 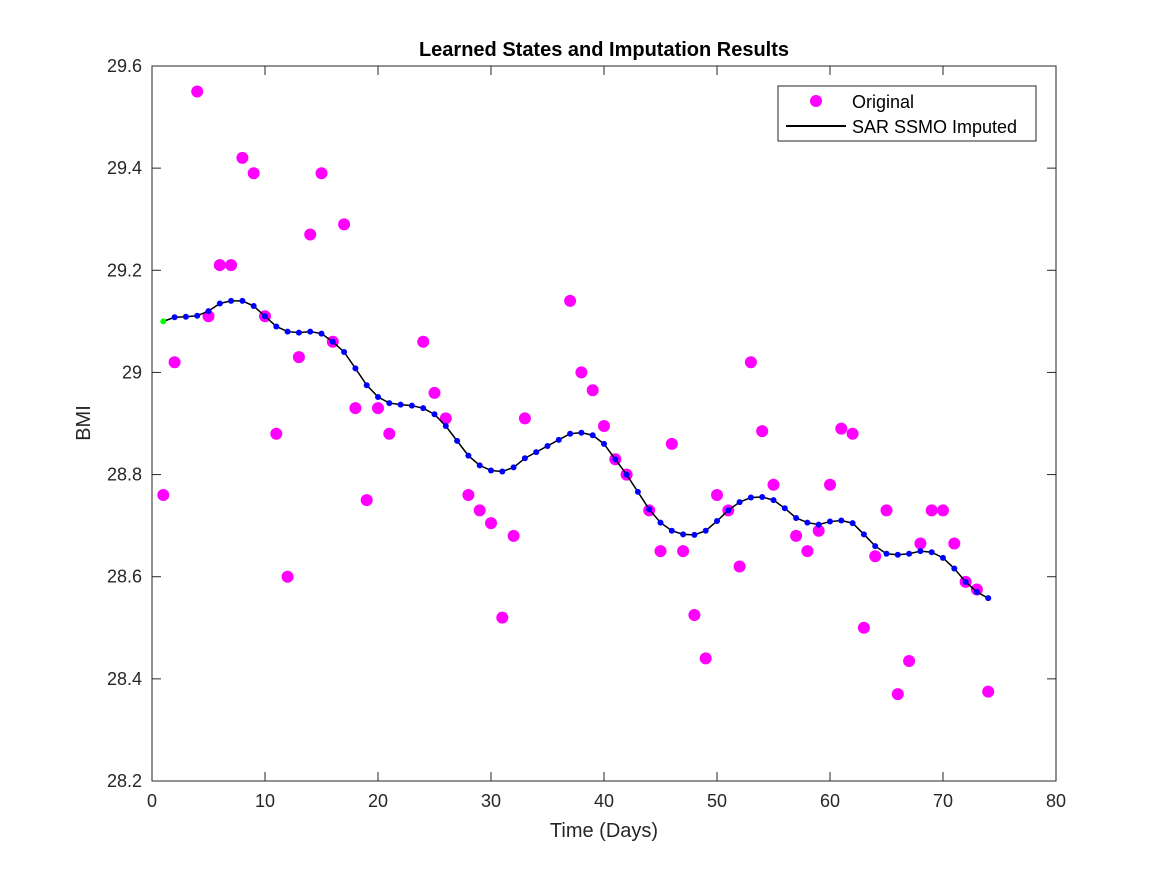 What do you see at coordinates (934, 127) in the screenshot?
I see `legend-label-imputed: SAR SSMO Imputed` at bounding box center [934, 127].